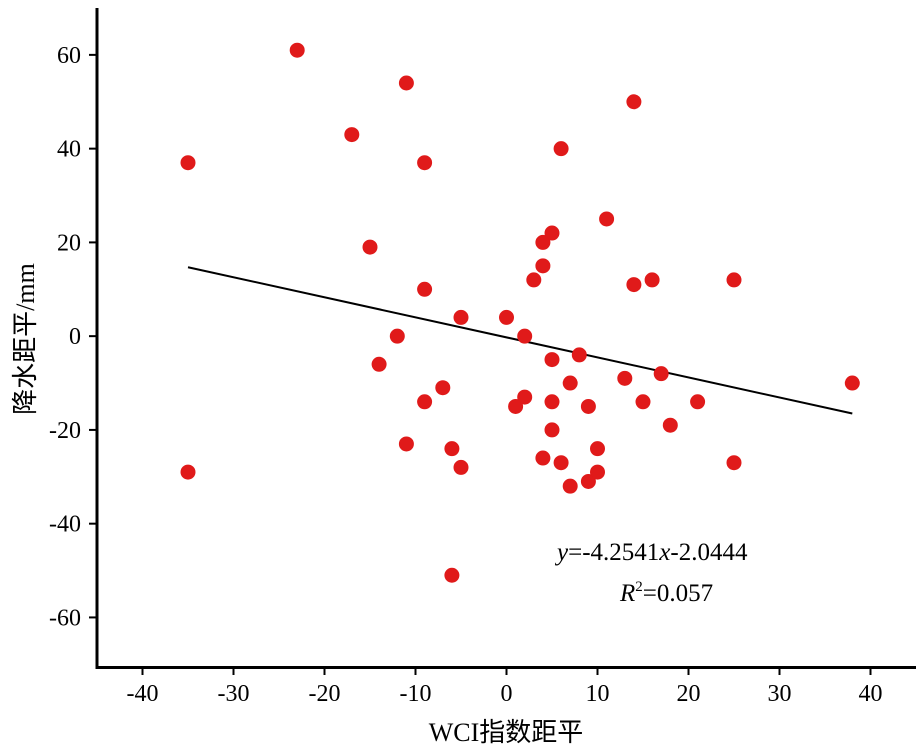  I want to click on x-ticks: -40 -30 -20 -10 0 10 20 30 40, so click(505, 687).